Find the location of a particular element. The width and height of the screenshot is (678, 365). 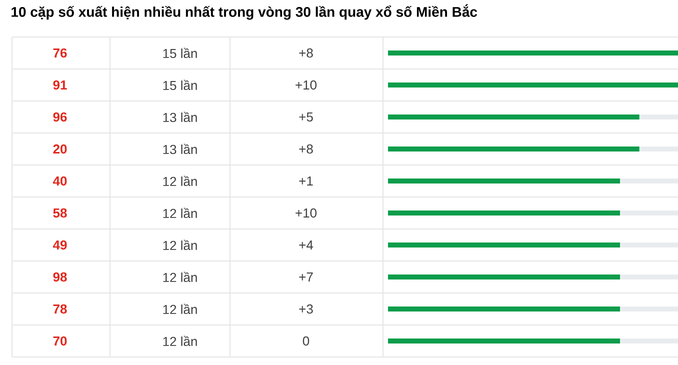

y-tick-label: 40 is located at coordinates (59, 181).